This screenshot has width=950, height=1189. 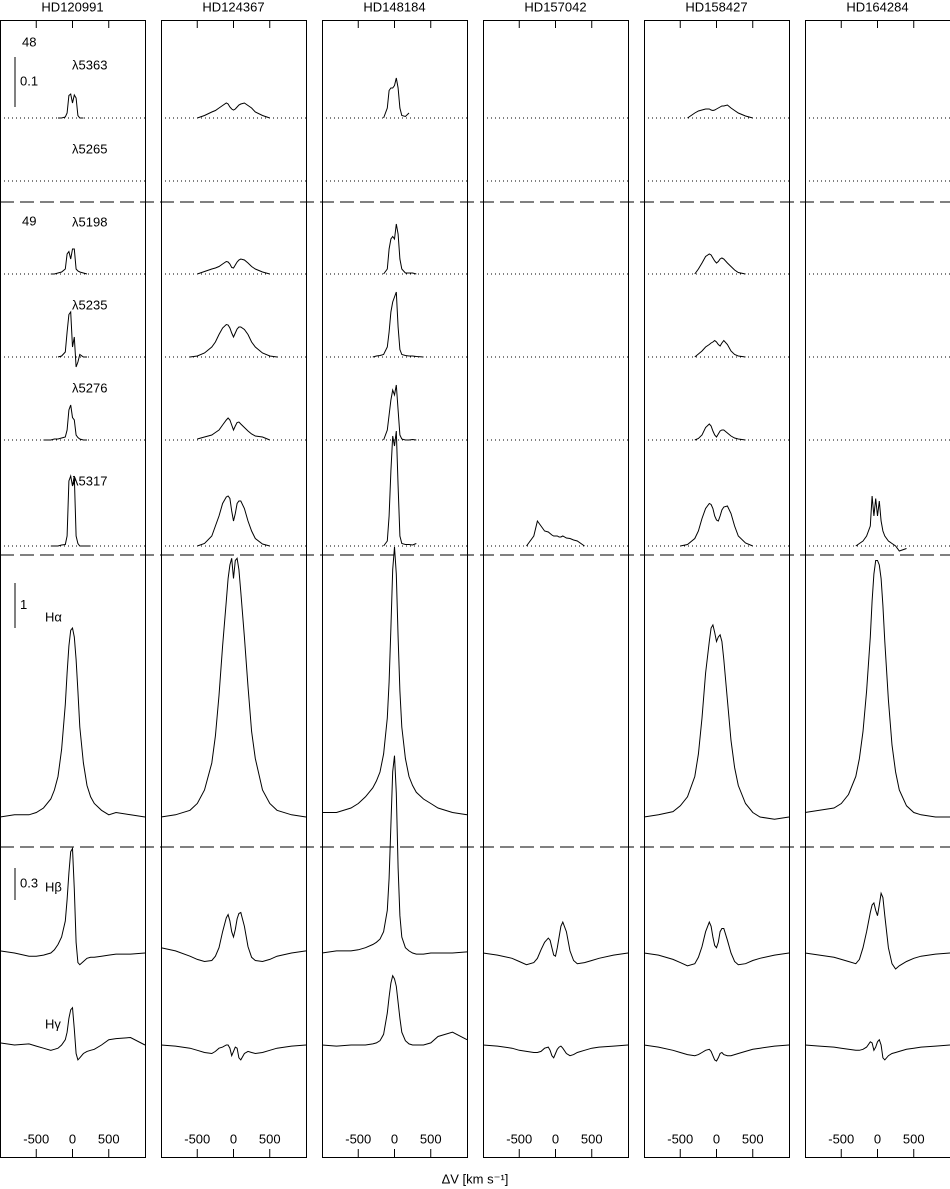 What do you see at coordinates (89, 148) in the screenshot?
I see `line-label: λ5265` at bounding box center [89, 148].